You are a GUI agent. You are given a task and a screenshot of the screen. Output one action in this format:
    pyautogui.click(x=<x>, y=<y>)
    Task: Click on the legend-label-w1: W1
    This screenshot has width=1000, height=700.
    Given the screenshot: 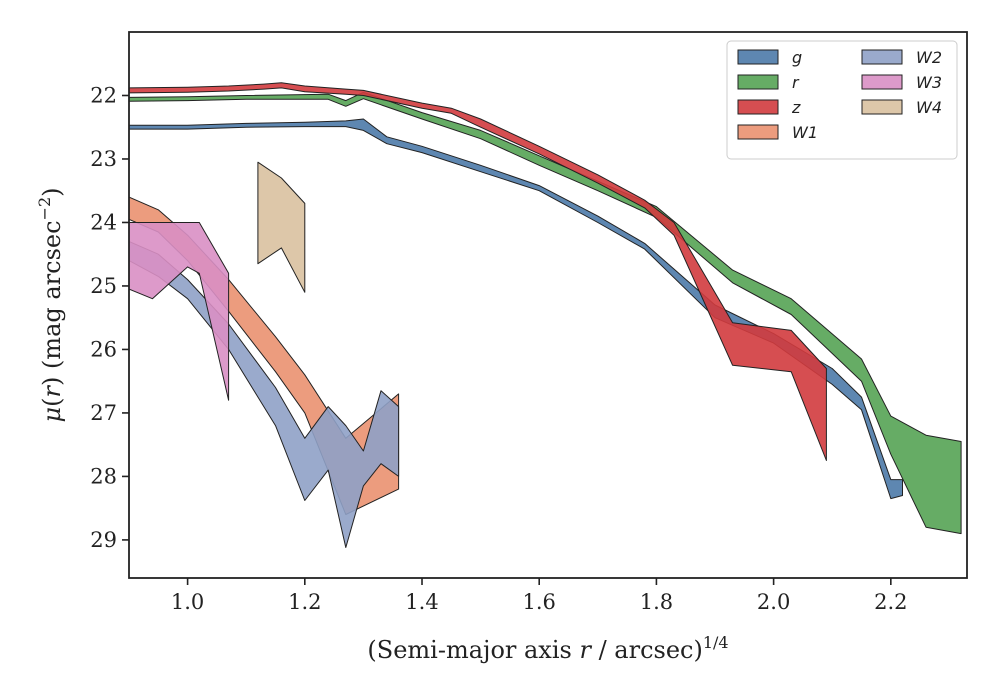 What is the action you would take?
    pyautogui.click(x=805, y=132)
    